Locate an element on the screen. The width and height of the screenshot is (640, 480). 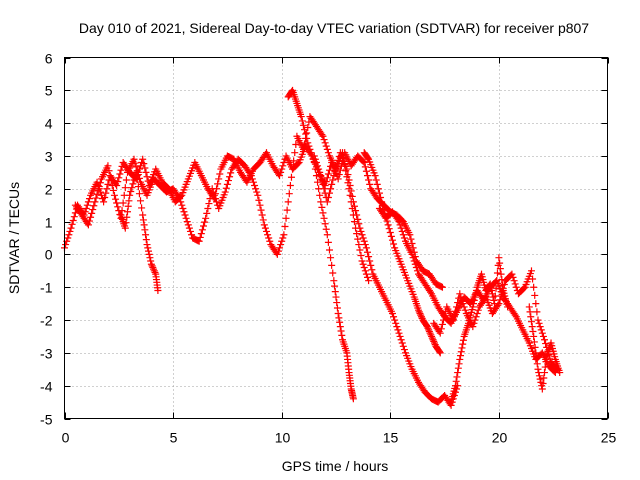
x-tick-label: 5 is located at coordinates (174, 438).